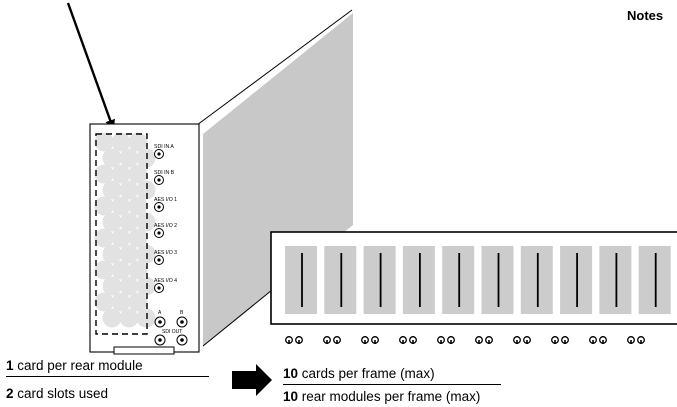  Describe the element at coordinates (90, 66) in the screenshot. I see `pointer-arrow` at that location.